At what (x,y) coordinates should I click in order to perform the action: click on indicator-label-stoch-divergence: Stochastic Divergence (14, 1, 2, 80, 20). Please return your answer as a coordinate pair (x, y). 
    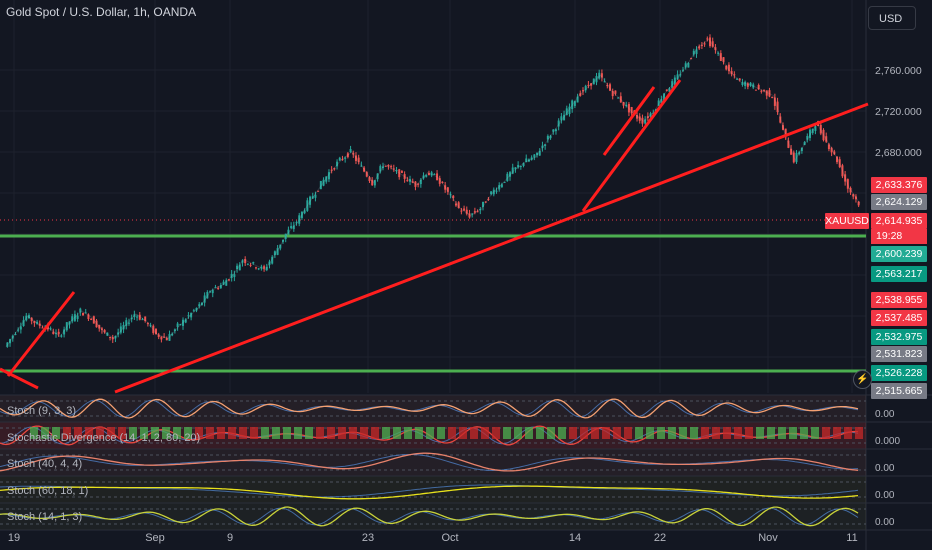
    Looking at the image, I should click on (104, 438).